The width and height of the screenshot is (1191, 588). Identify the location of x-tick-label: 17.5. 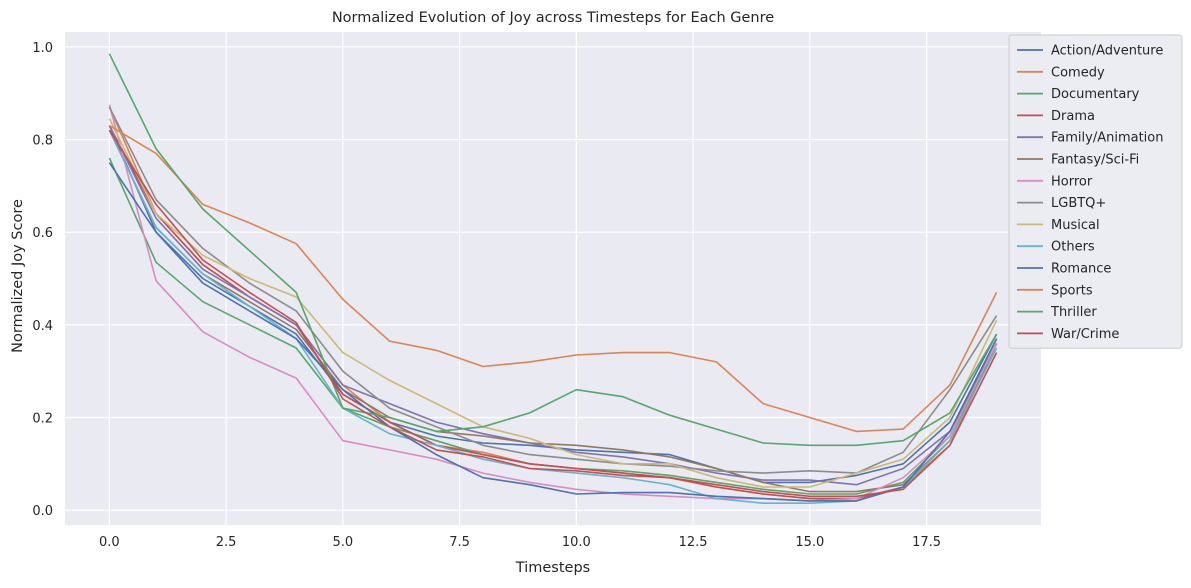
(926, 542).